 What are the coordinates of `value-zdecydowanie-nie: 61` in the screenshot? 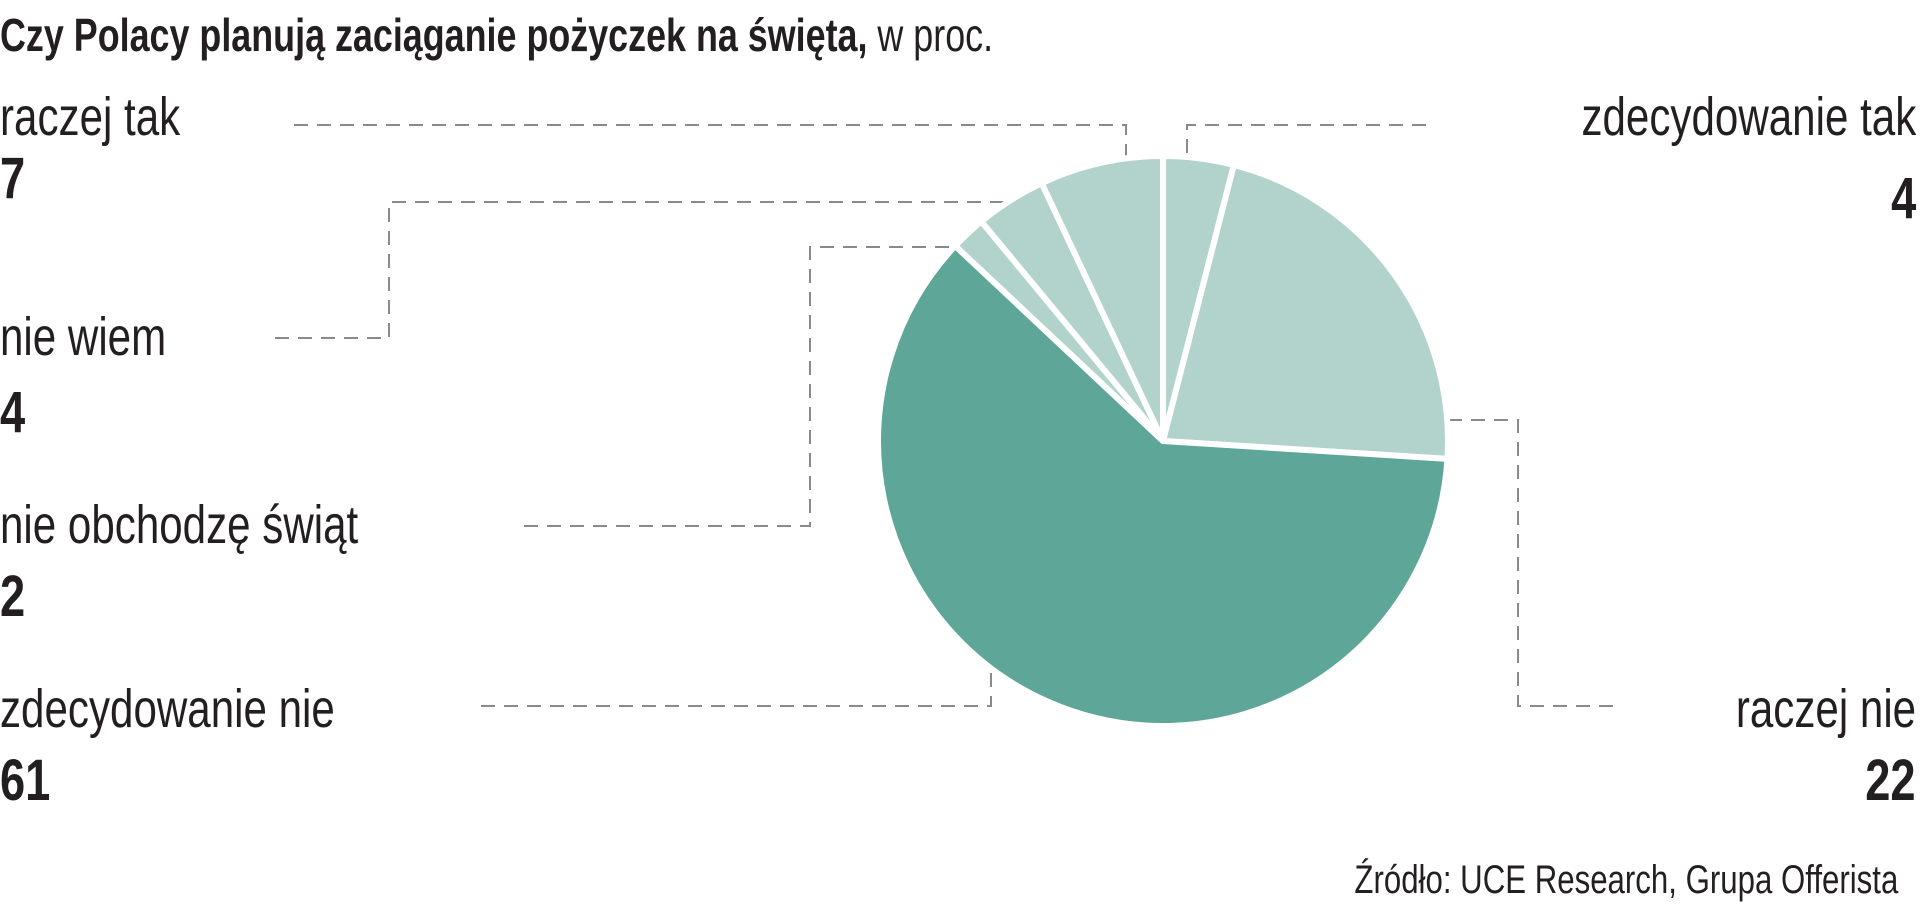 It's located at (25, 780).